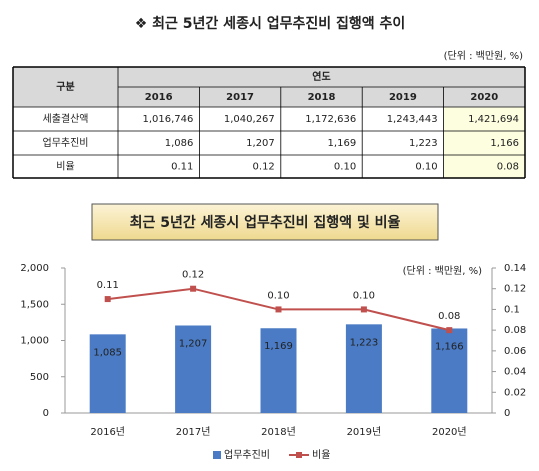 This screenshot has height=471, width=539. I want to click on highlight, so click(484, 142).